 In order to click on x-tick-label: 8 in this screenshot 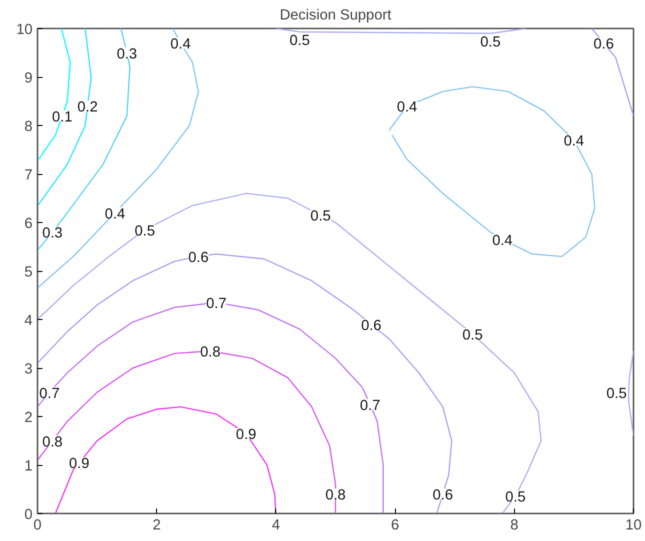, I will do `click(514, 526)`.